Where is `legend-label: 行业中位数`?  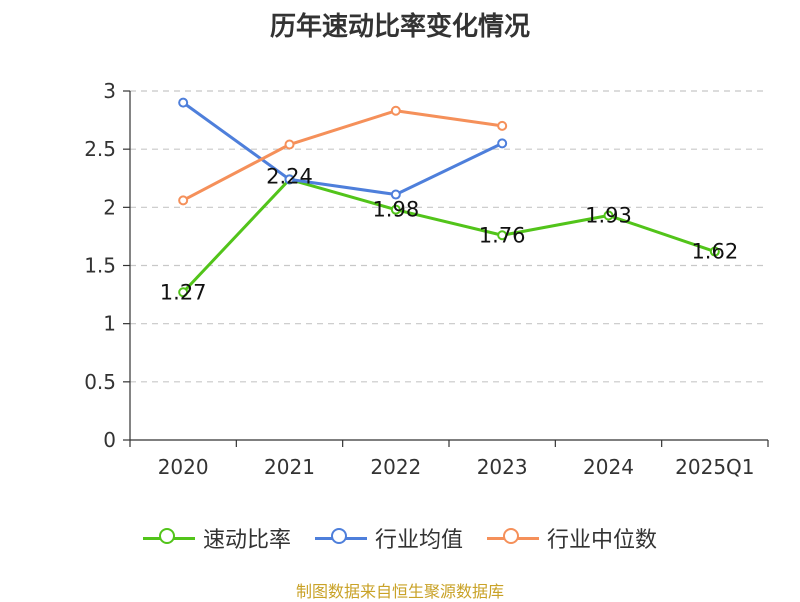
legend-label: 行业中位数 is located at coordinates (602, 540).